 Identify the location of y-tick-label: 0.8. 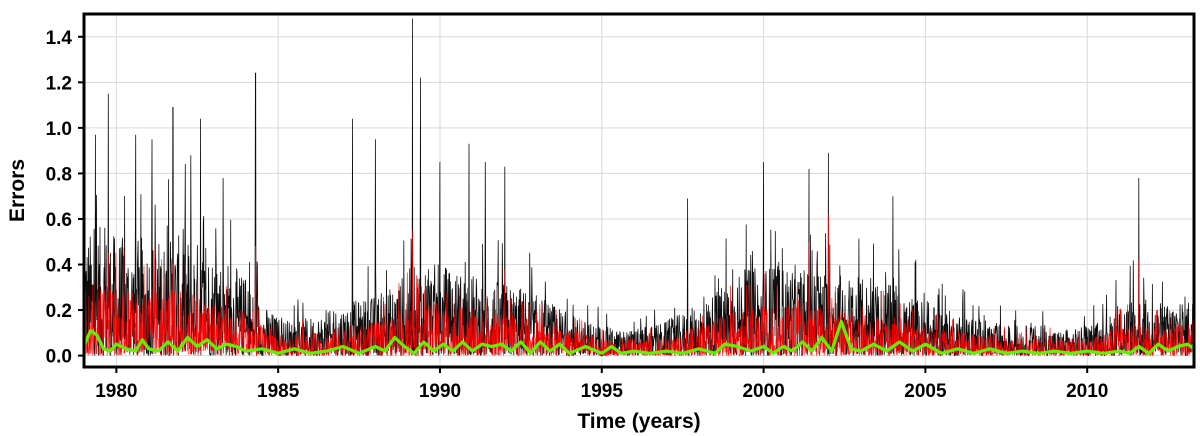
(59, 174).